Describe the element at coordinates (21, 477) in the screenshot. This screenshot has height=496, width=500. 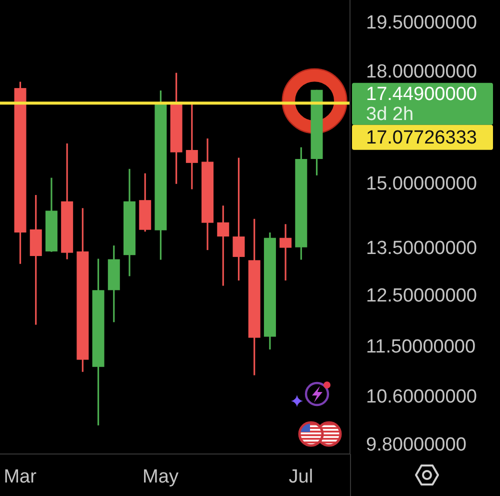
I see `x-tick-label: Mar` at that location.